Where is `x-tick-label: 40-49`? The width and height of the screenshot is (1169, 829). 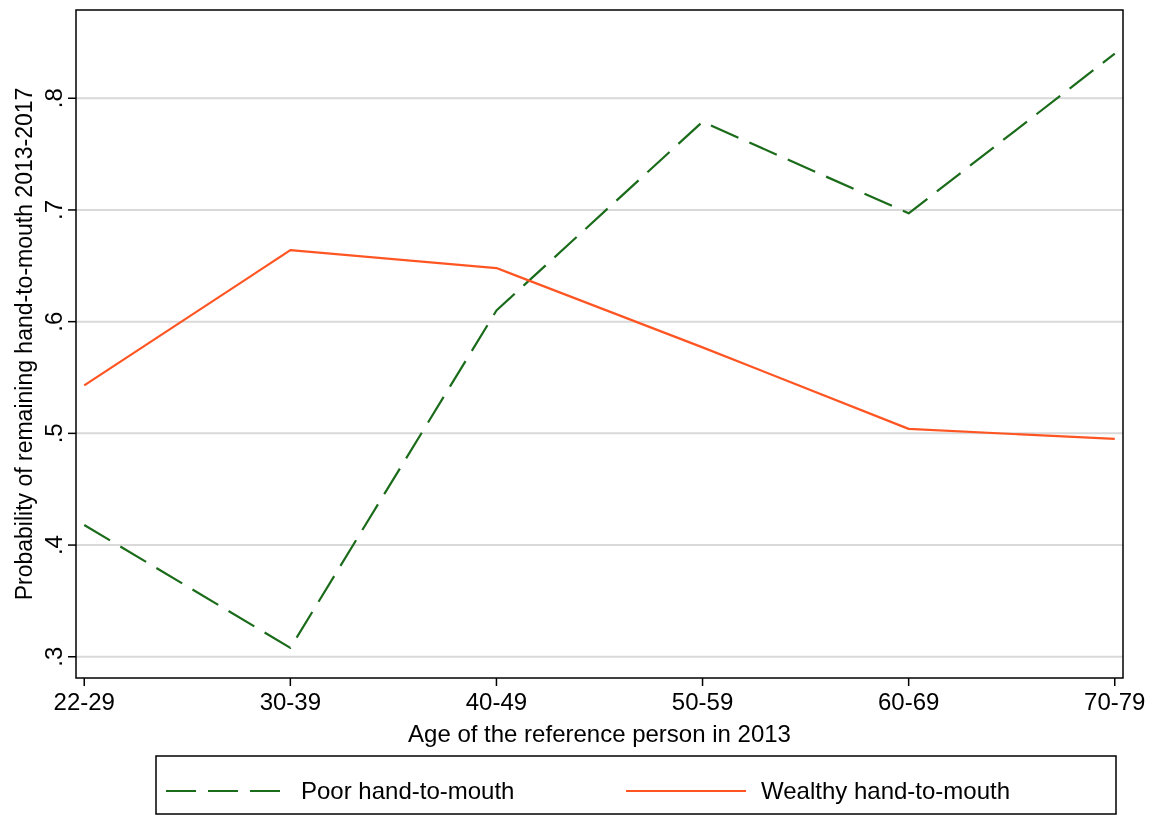 x-tick-label: 40-49 is located at coordinates (496, 701).